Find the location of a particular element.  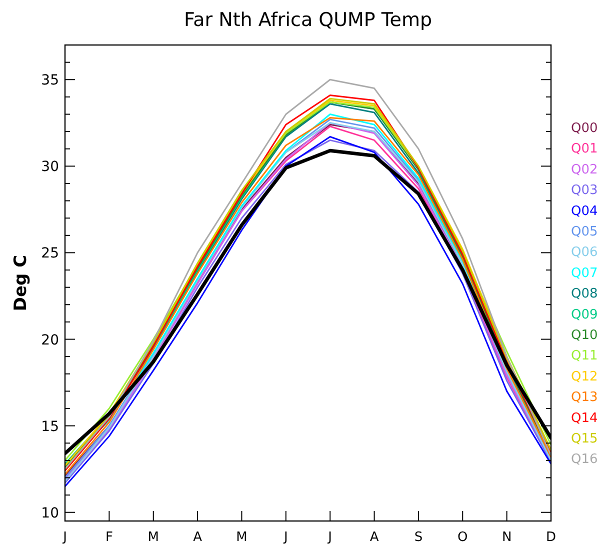

text: Q09 is located at coordinates (584, 314).